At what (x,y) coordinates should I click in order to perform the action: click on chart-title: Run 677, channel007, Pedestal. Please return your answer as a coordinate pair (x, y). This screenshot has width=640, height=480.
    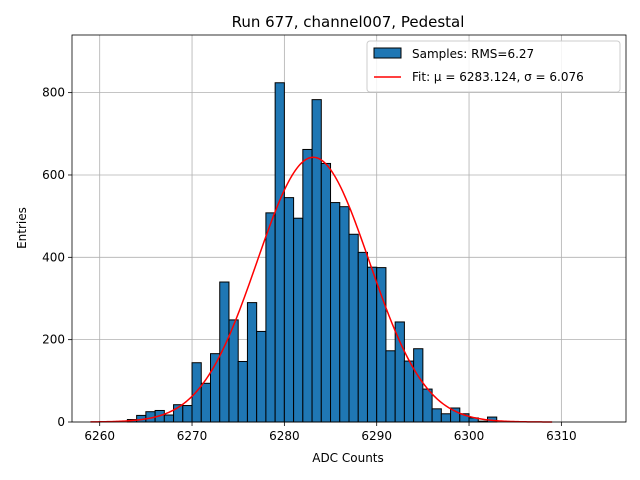
    Looking at the image, I should click on (348, 22).